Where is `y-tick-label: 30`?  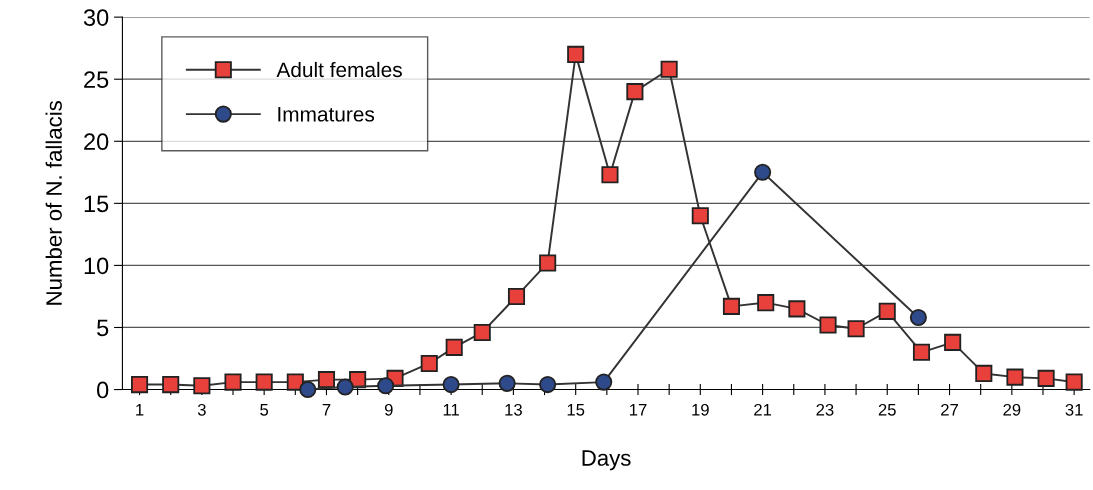 y-tick-label: 30 is located at coordinates (96, 17).